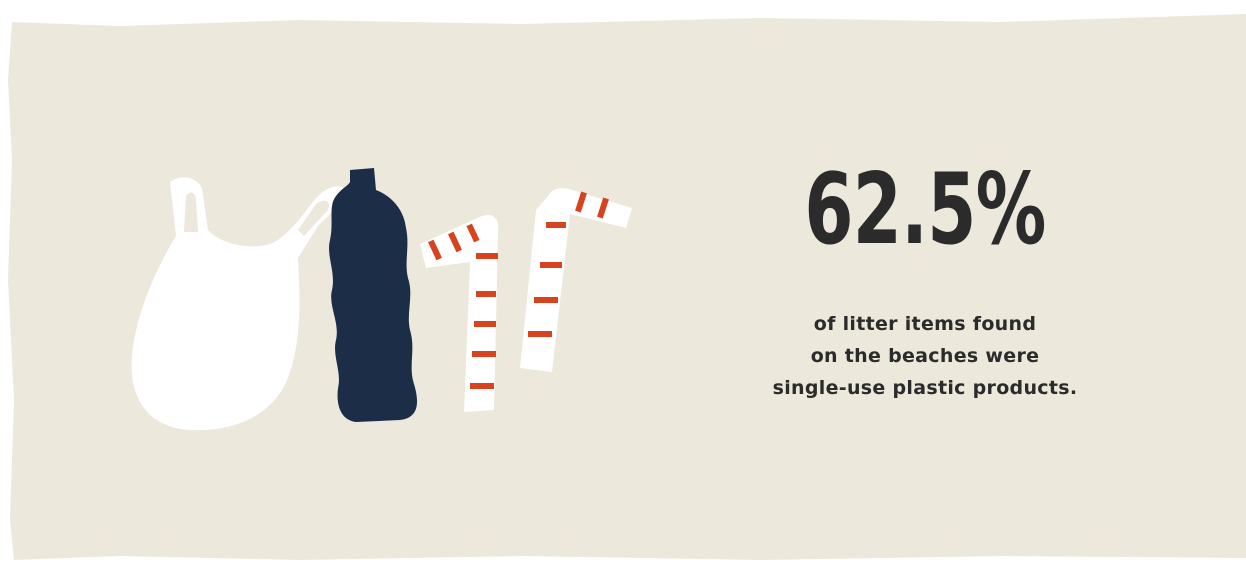 This screenshot has height=563, width=1246. What do you see at coordinates (925, 210) in the screenshot?
I see `statistic-value: 62.5%` at bounding box center [925, 210].